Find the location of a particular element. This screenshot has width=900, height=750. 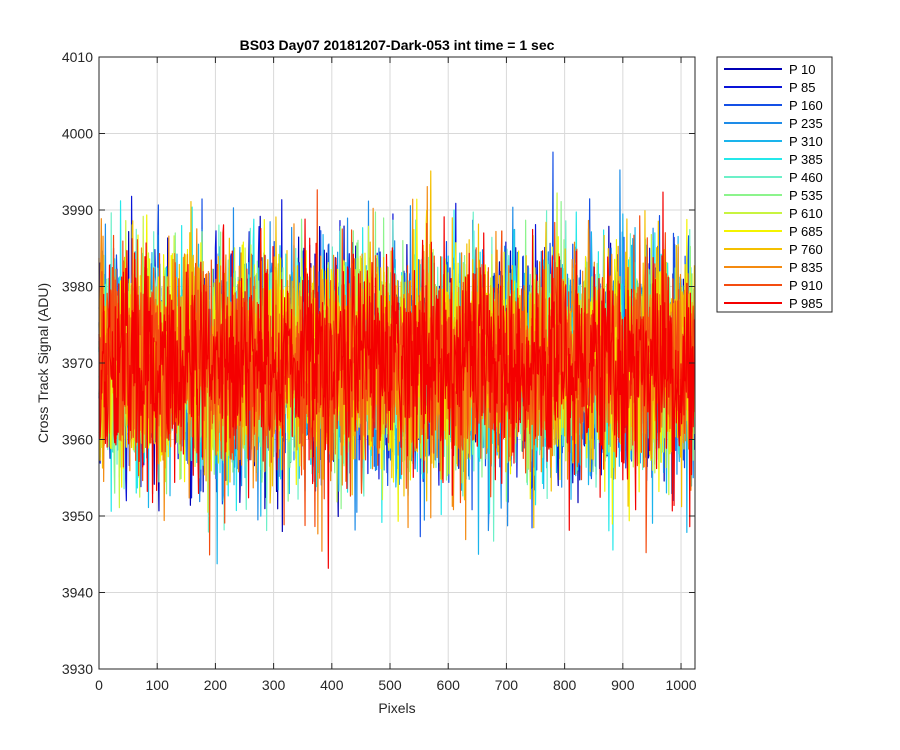

legend-label: P 85 is located at coordinates (802, 87).